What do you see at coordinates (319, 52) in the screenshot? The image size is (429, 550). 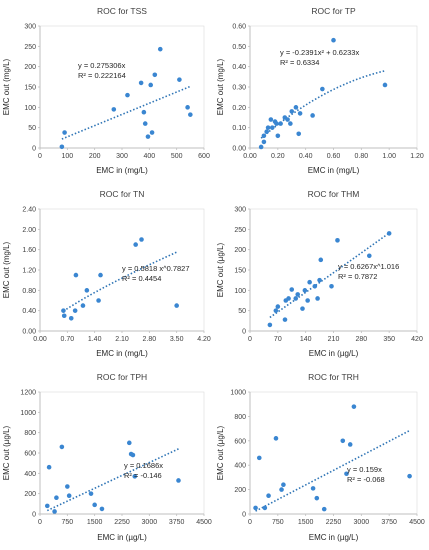 I see `trendline-equation: y = -0.2391x² + 0.6233x` at bounding box center [319, 52].